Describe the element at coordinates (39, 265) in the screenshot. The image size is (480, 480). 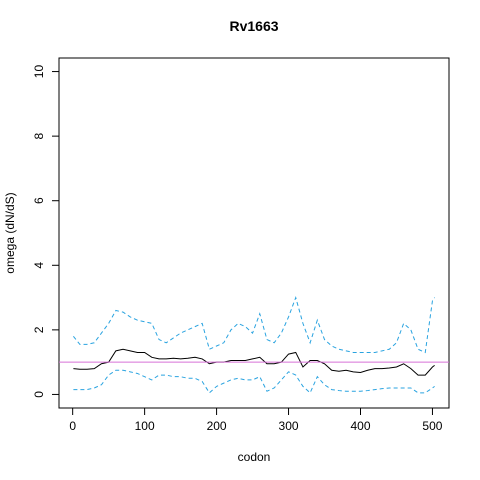
I see `y-tick-label: 4` at that location.